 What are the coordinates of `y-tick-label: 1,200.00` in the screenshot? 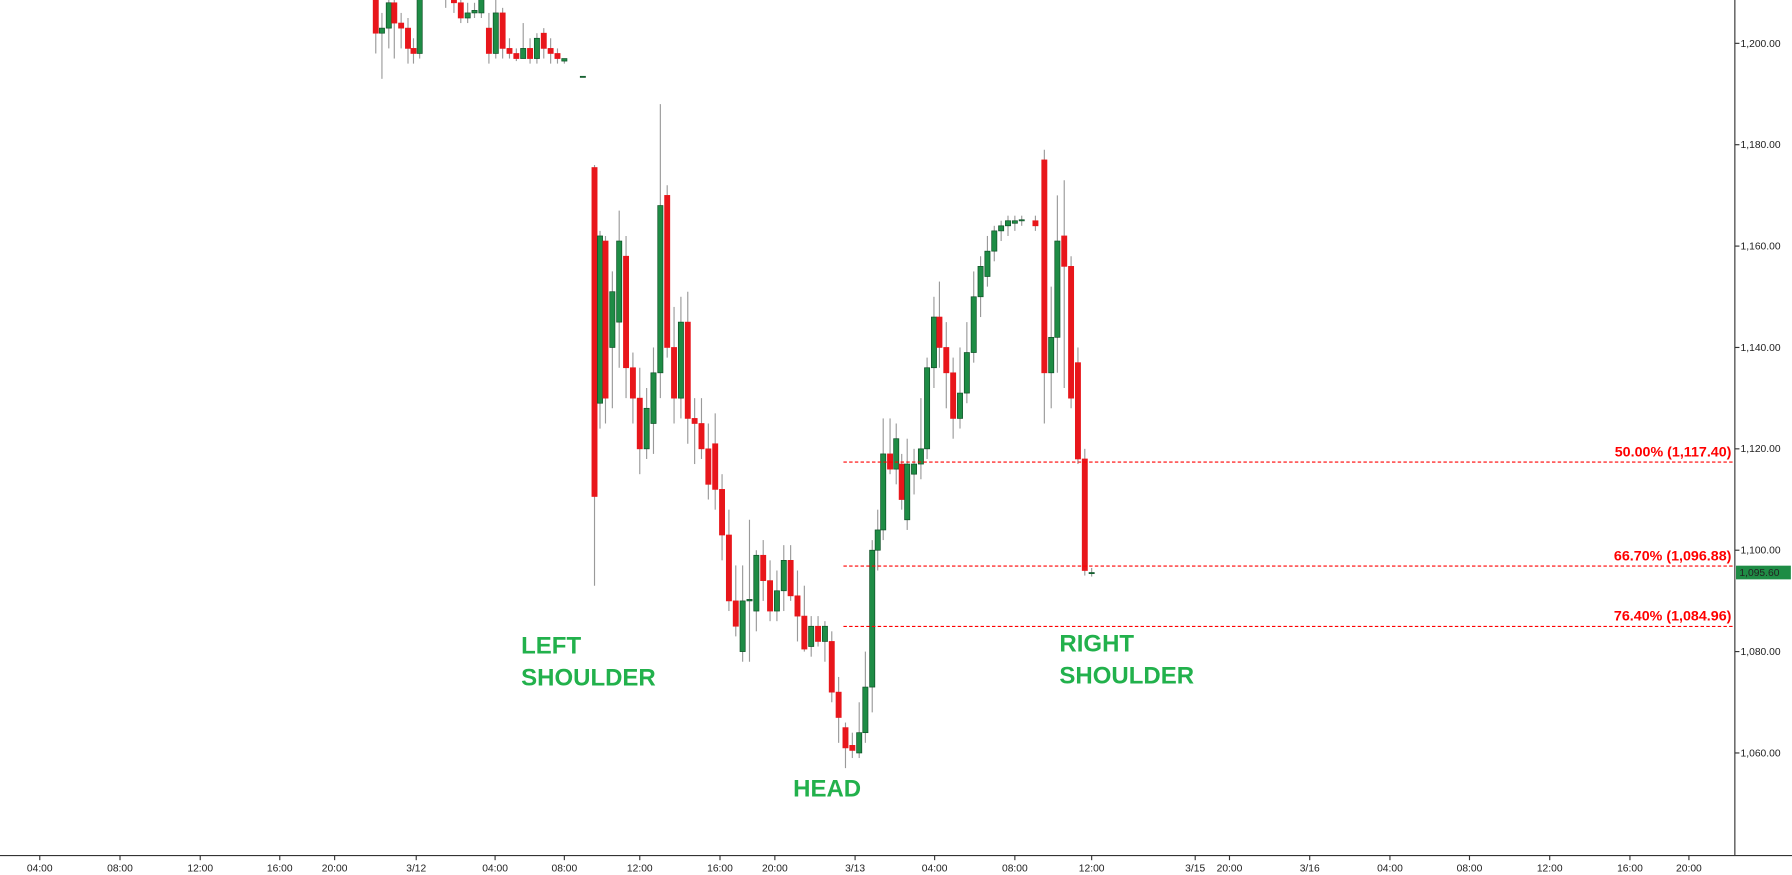 It's located at (1761, 44).